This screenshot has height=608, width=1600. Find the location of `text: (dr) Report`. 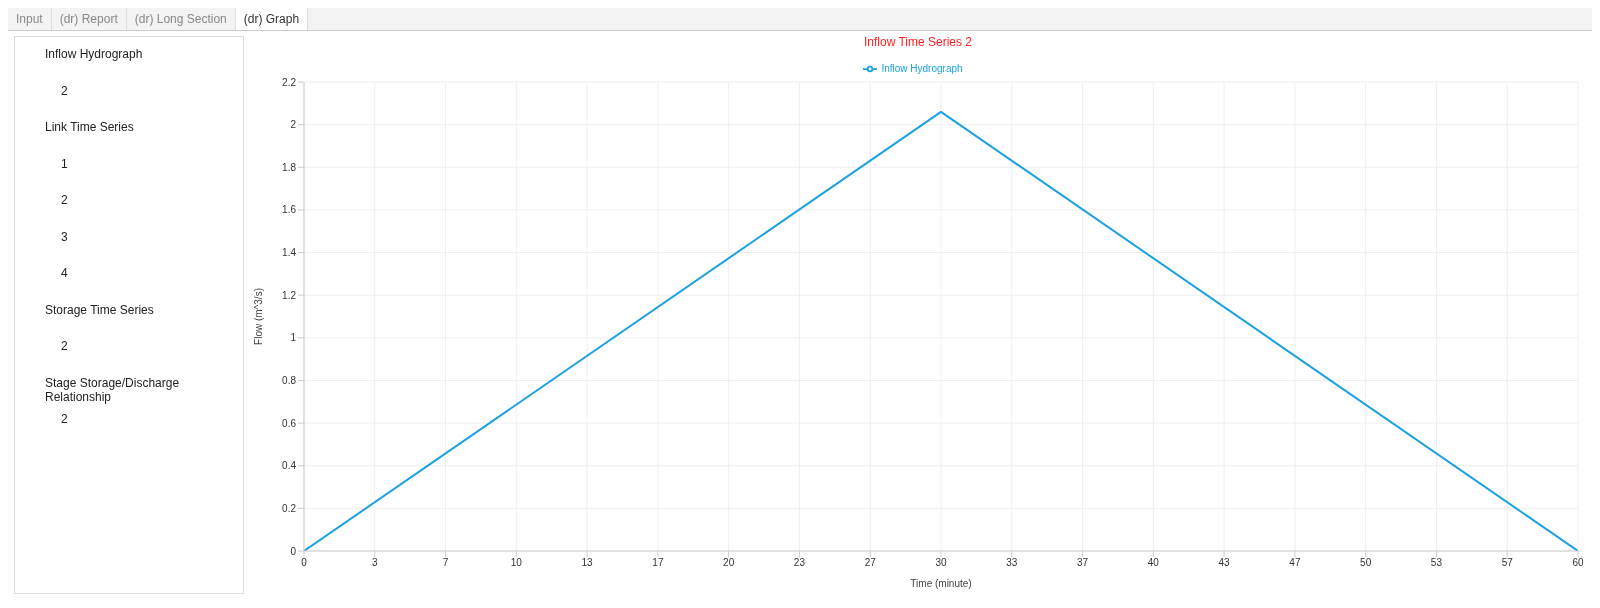

text: (dr) Report is located at coordinates (89, 19).